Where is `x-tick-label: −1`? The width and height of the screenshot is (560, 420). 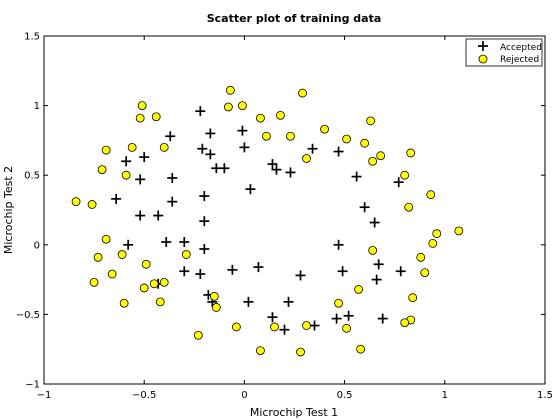 x-tick-label: −1 is located at coordinates (44, 395).